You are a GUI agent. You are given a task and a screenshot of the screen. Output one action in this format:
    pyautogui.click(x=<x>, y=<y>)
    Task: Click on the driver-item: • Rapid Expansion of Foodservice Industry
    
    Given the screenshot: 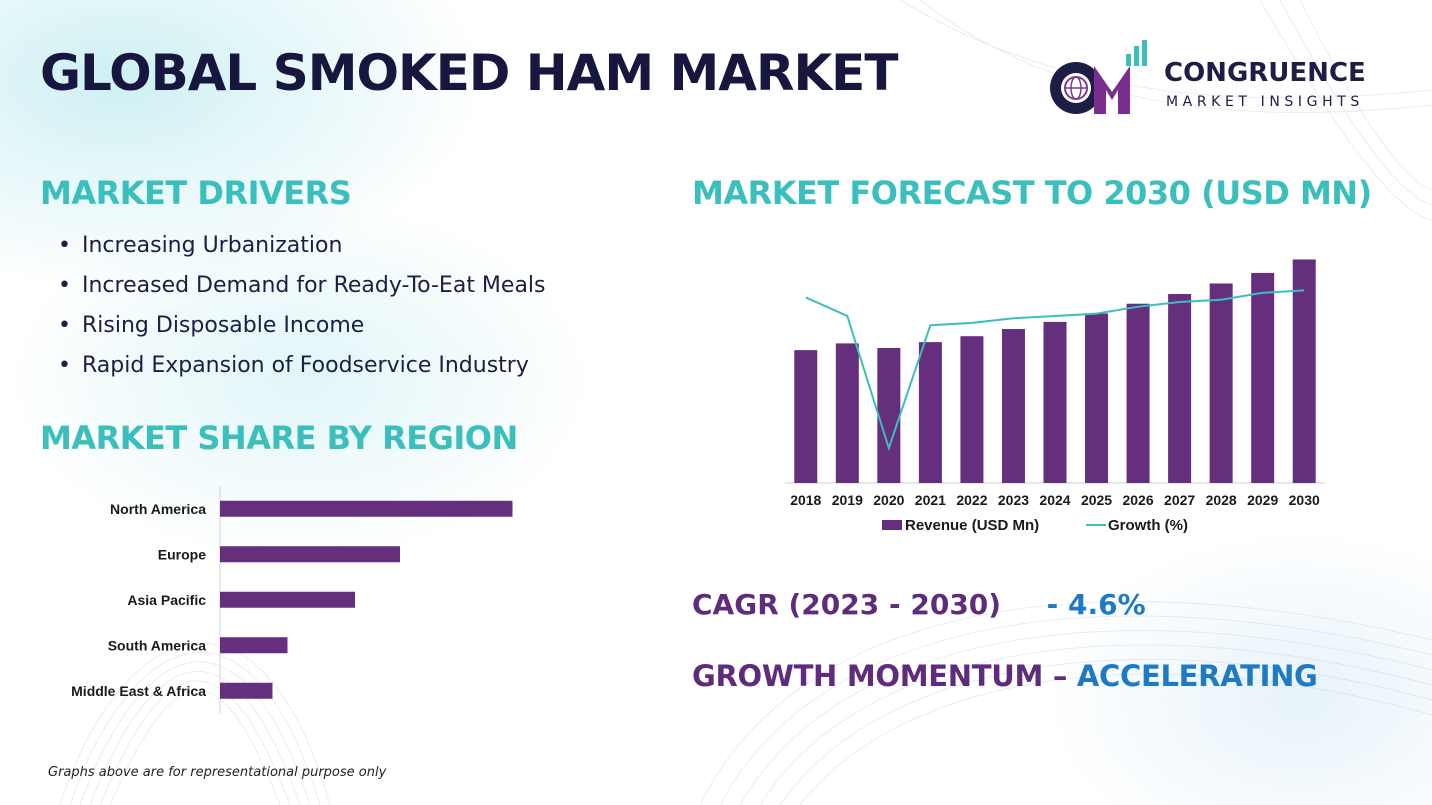 What is the action you would take?
    pyautogui.click(x=293, y=365)
    